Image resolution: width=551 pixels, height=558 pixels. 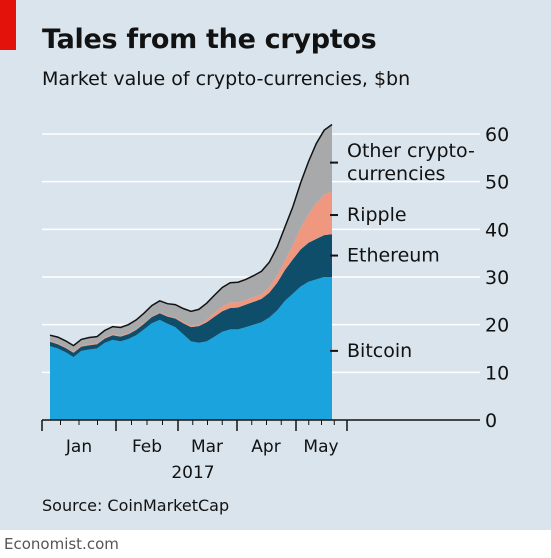 I want to click on x-tick-label: Apr, so click(x=265, y=447).